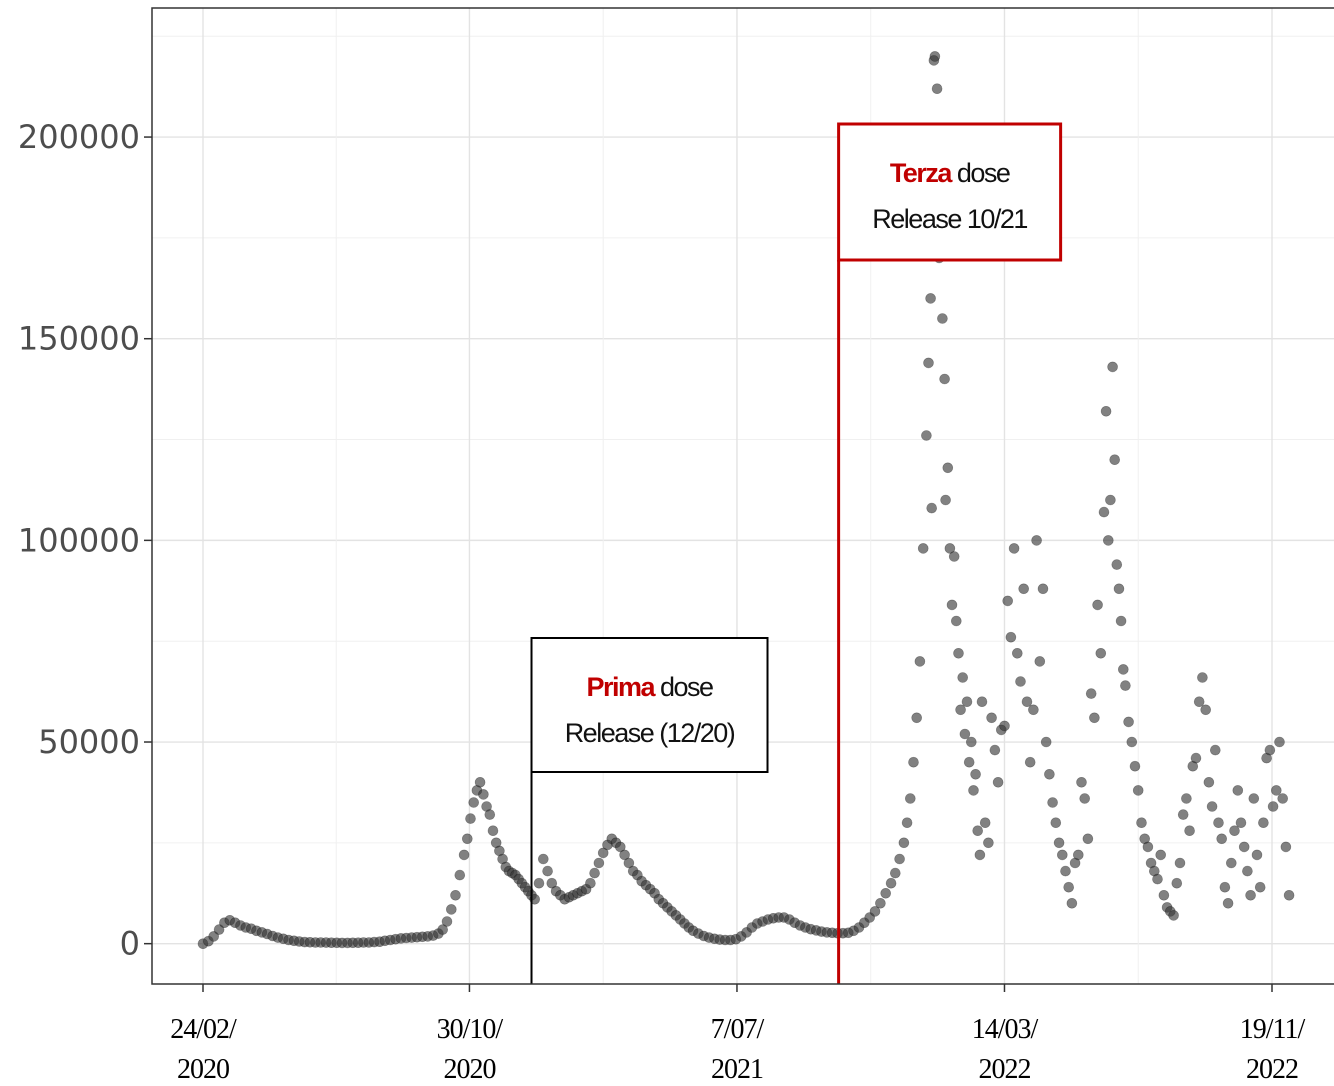 This screenshot has width=1334, height=1086. Describe the element at coordinates (130, 944) in the screenshot. I see `y-tick-label: 0` at that location.